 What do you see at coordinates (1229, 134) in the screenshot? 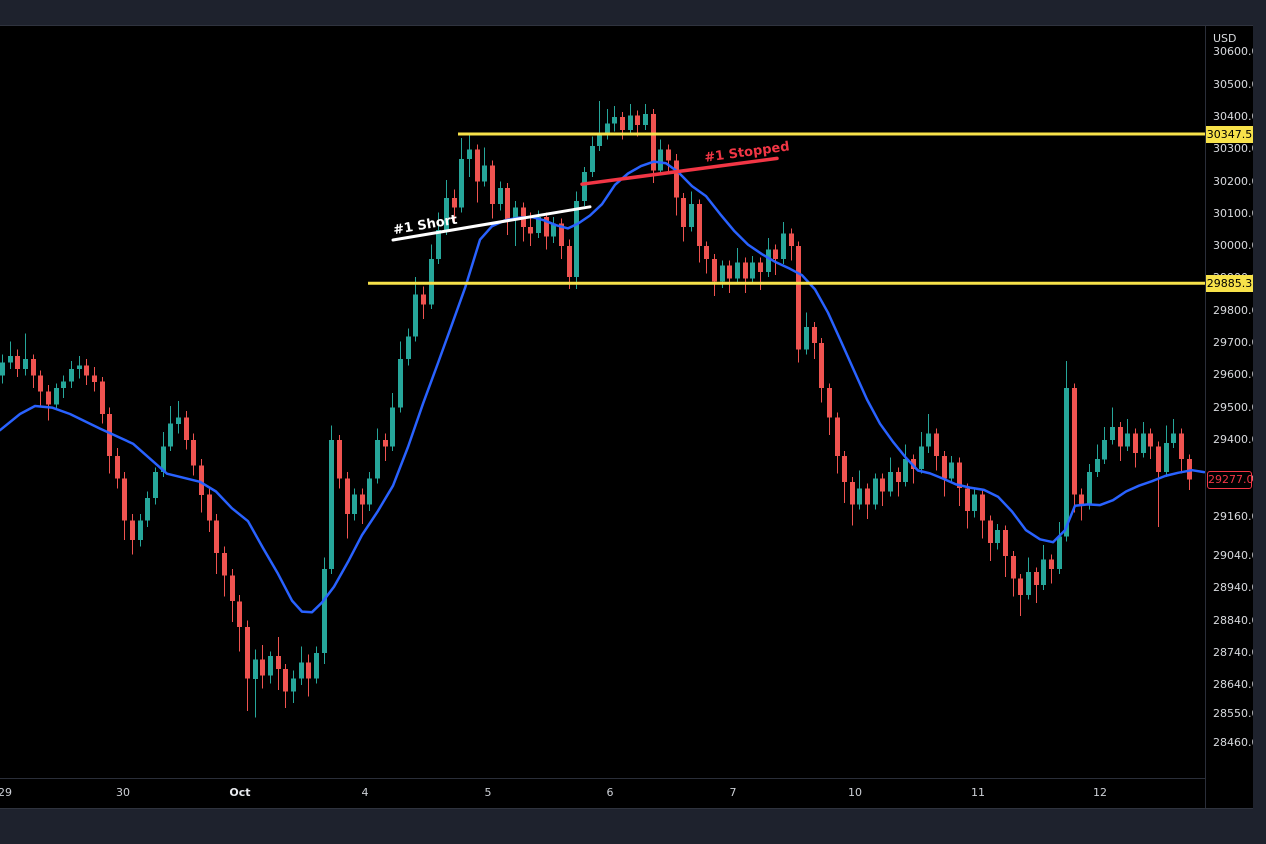
I see `level-price-label: 30347.5` at bounding box center [1229, 134].